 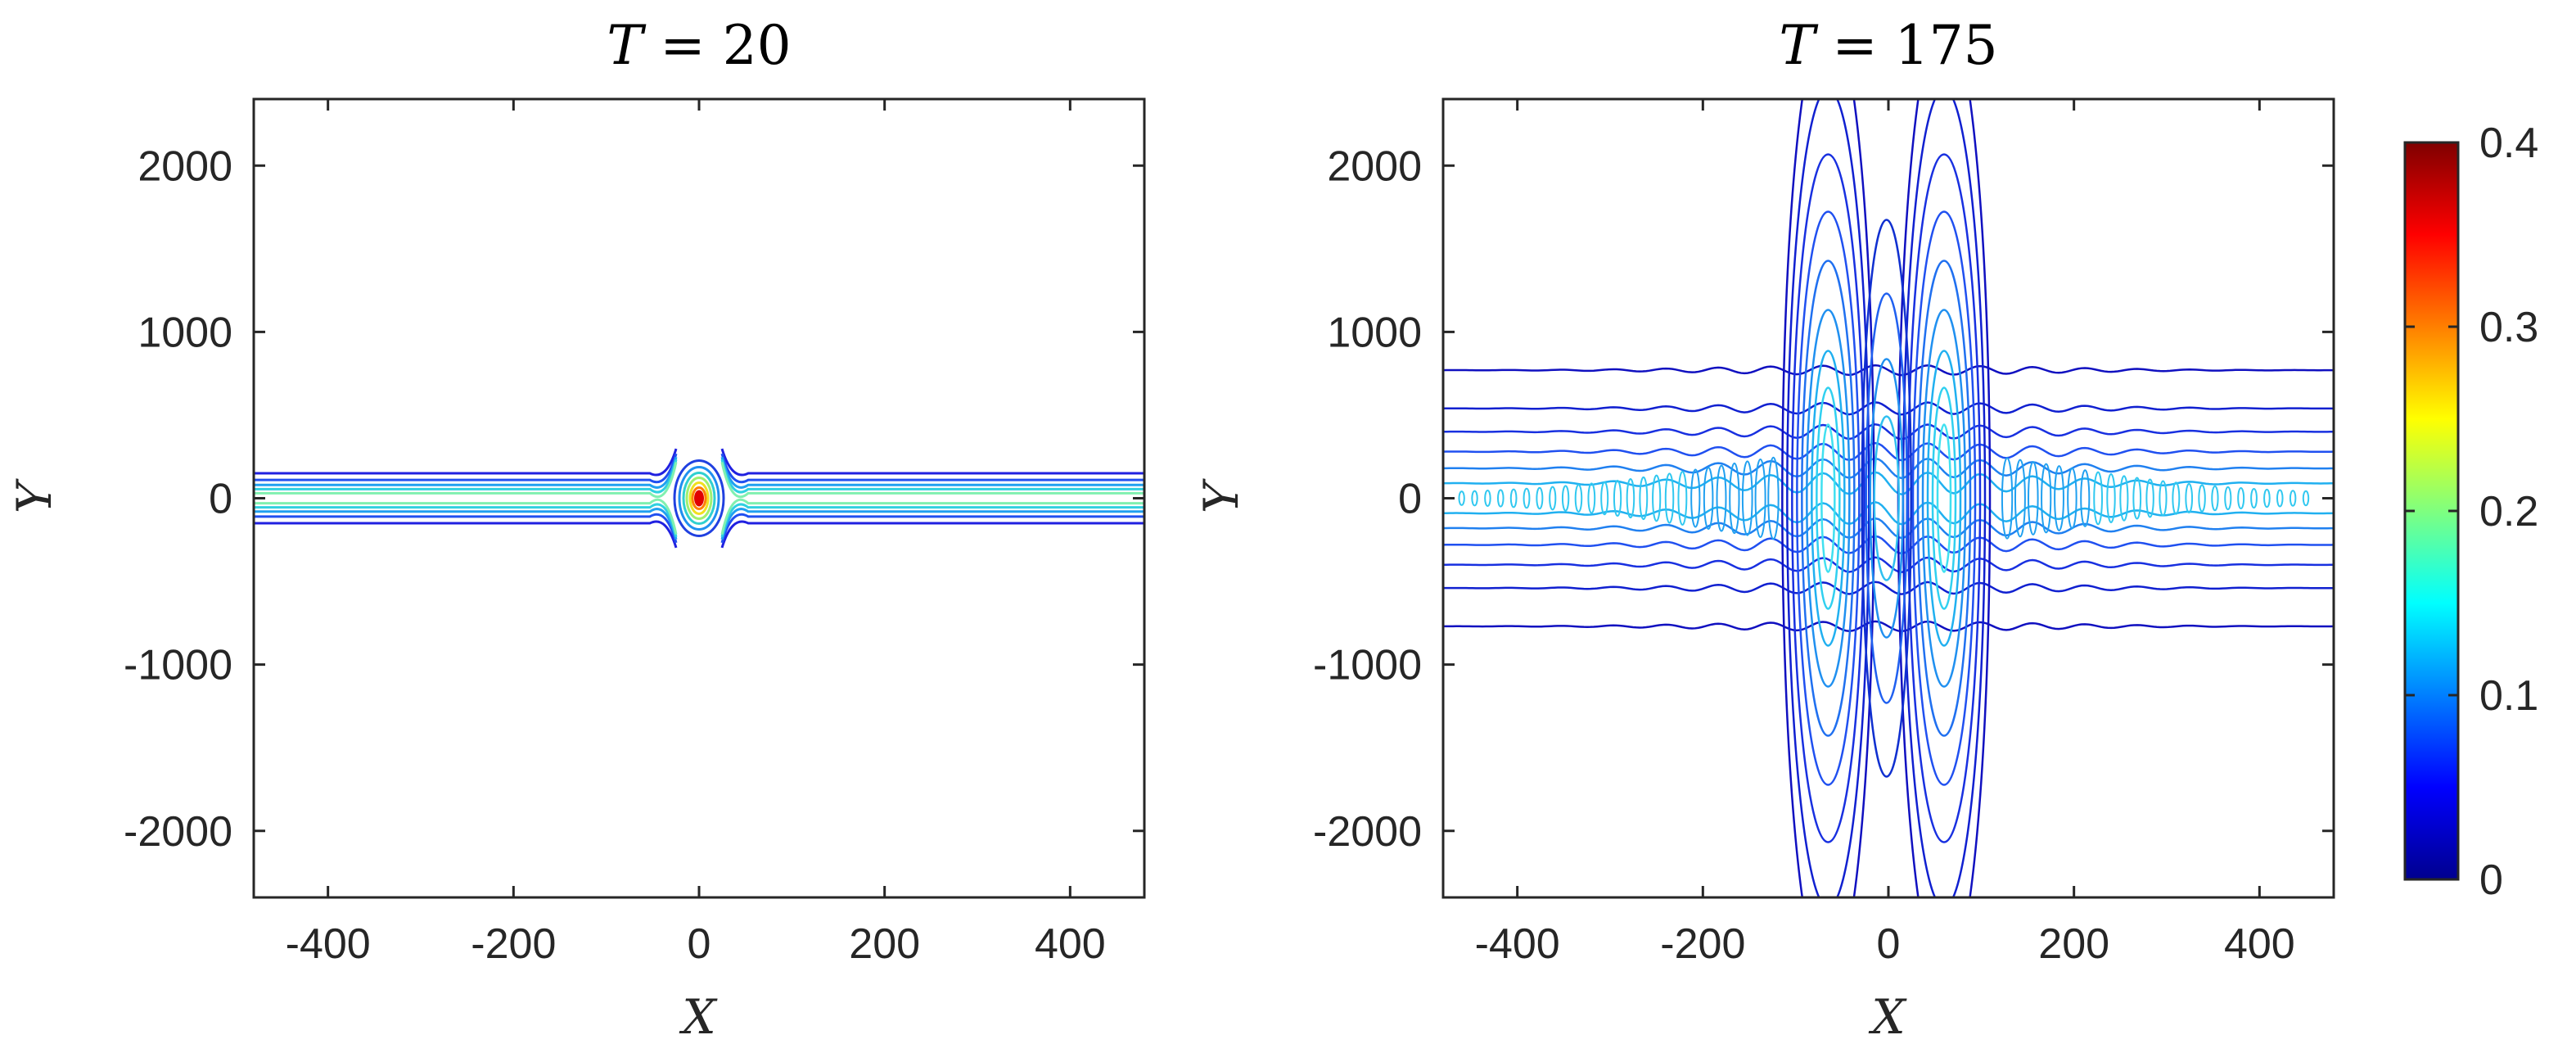 I want to click on left-xtick-label: -200, so click(x=513, y=944).